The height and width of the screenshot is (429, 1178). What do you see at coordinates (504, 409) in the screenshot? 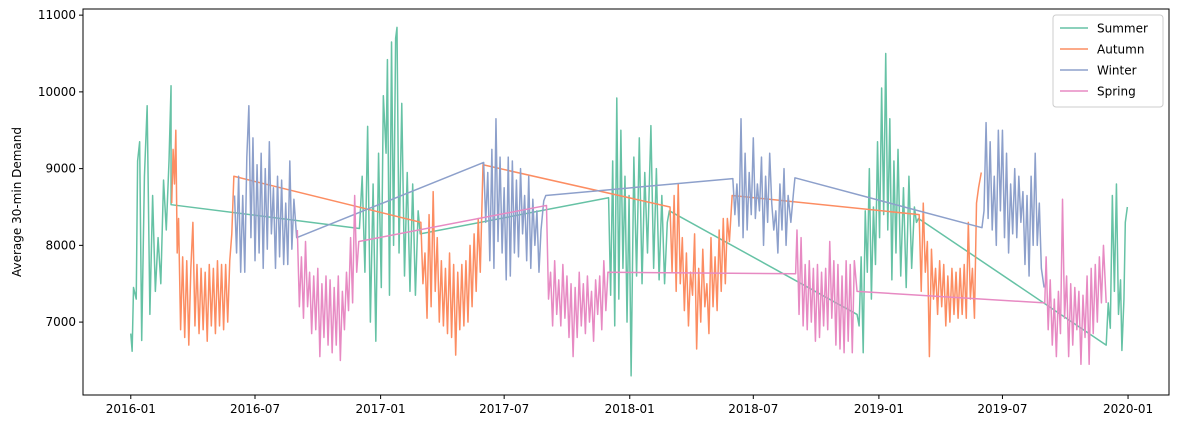
I see `x-tick-label: 2017-07` at bounding box center [504, 409].